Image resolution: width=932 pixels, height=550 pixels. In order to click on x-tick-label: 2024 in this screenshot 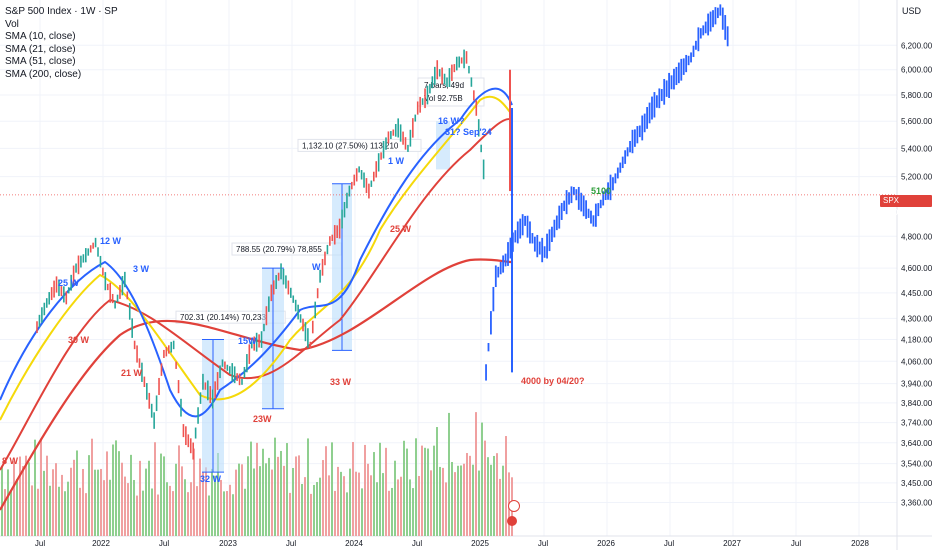, I will do `click(354, 543)`.